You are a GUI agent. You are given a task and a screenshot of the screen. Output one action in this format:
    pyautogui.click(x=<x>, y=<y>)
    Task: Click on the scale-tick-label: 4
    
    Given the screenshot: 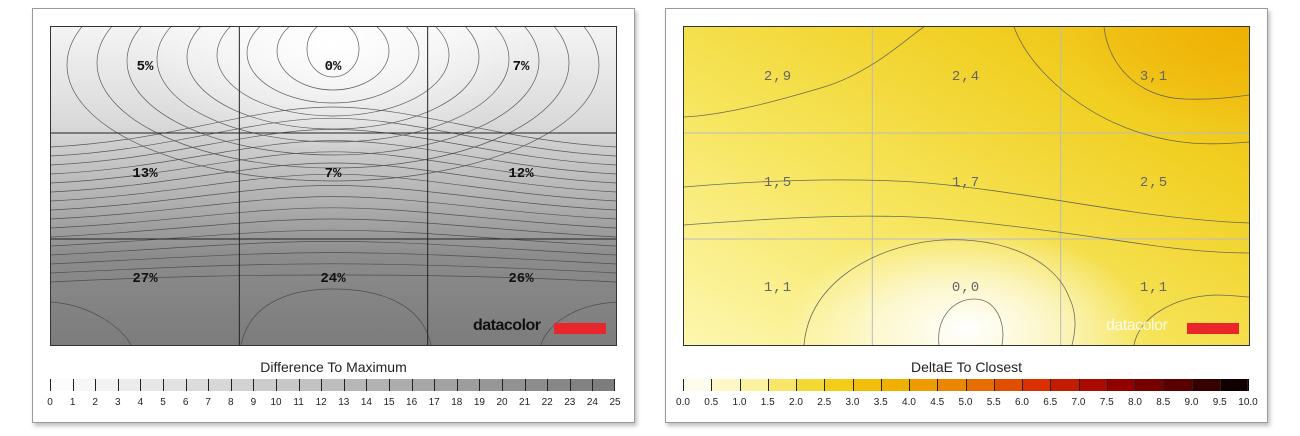 What is the action you would take?
    pyautogui.click(x=140, y=402)
    